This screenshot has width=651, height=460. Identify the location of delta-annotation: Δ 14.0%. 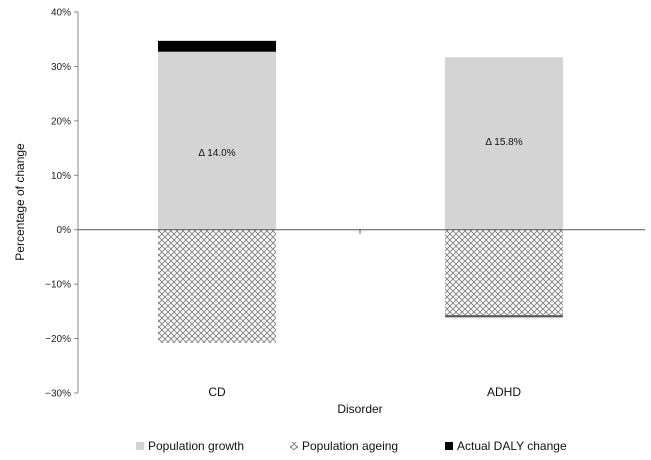
(216, 153).